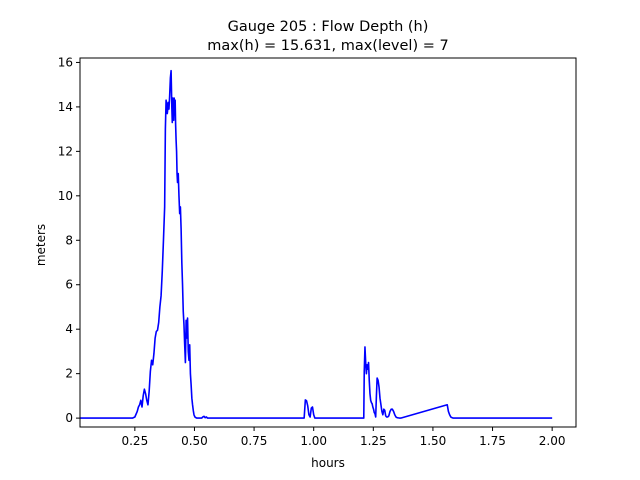 This screenshot has height=480, width=640. I want to click on y-tick-label: 8, so click(69, 240).